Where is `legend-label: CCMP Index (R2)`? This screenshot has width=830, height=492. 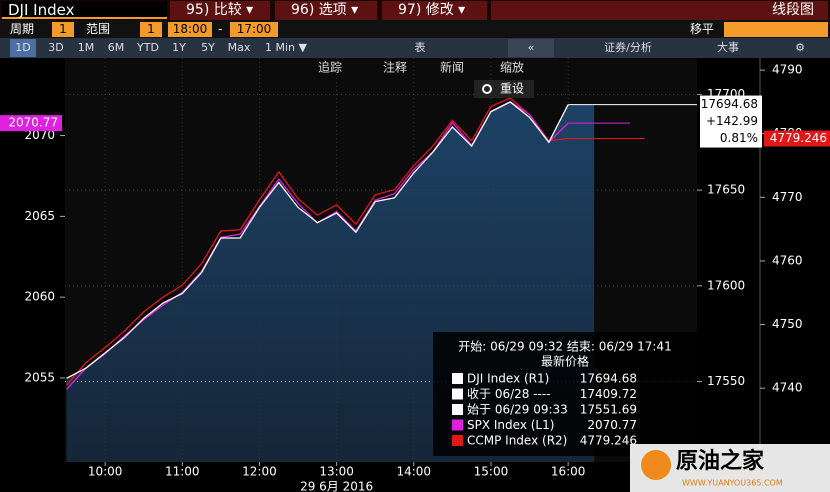
legend-label: CCMP Index (R2) is located at coordinates (517, 441).